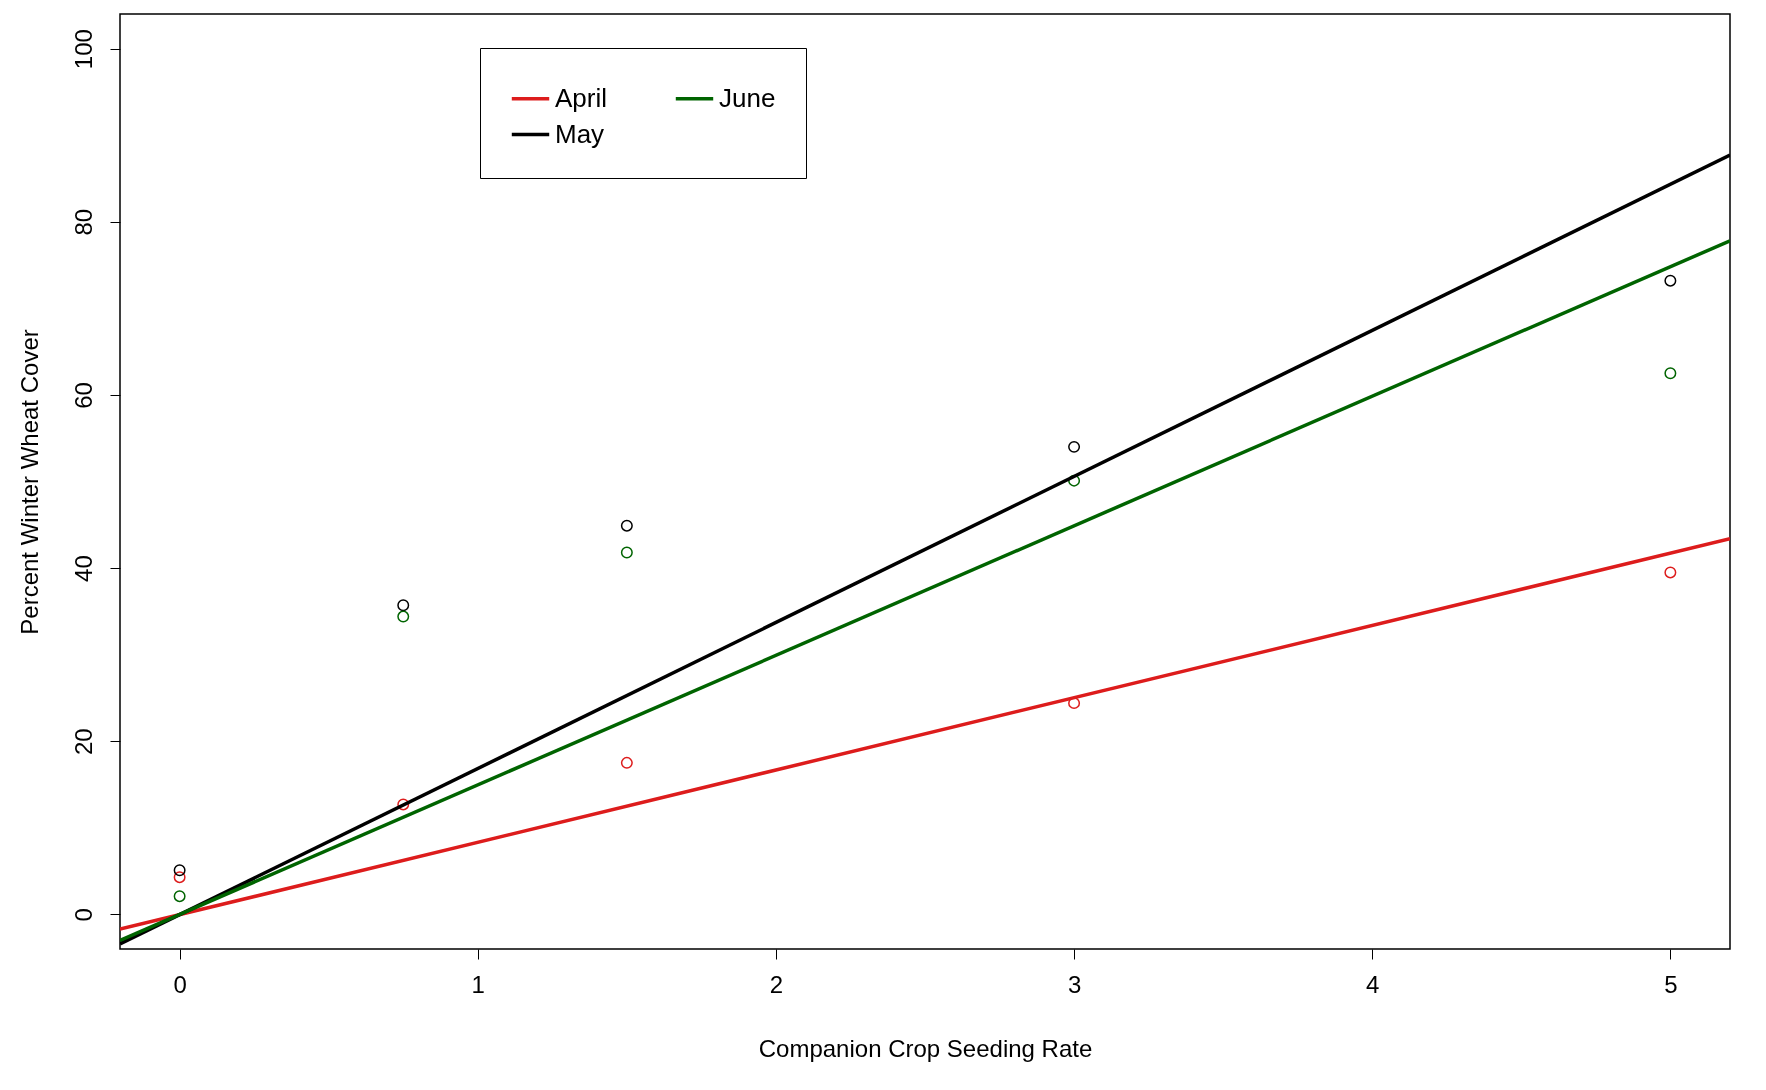  What do you see at coordinates (180, 984) in the screenshot?
I see `x-tick-label: 0` at bounding box center [180, 984].